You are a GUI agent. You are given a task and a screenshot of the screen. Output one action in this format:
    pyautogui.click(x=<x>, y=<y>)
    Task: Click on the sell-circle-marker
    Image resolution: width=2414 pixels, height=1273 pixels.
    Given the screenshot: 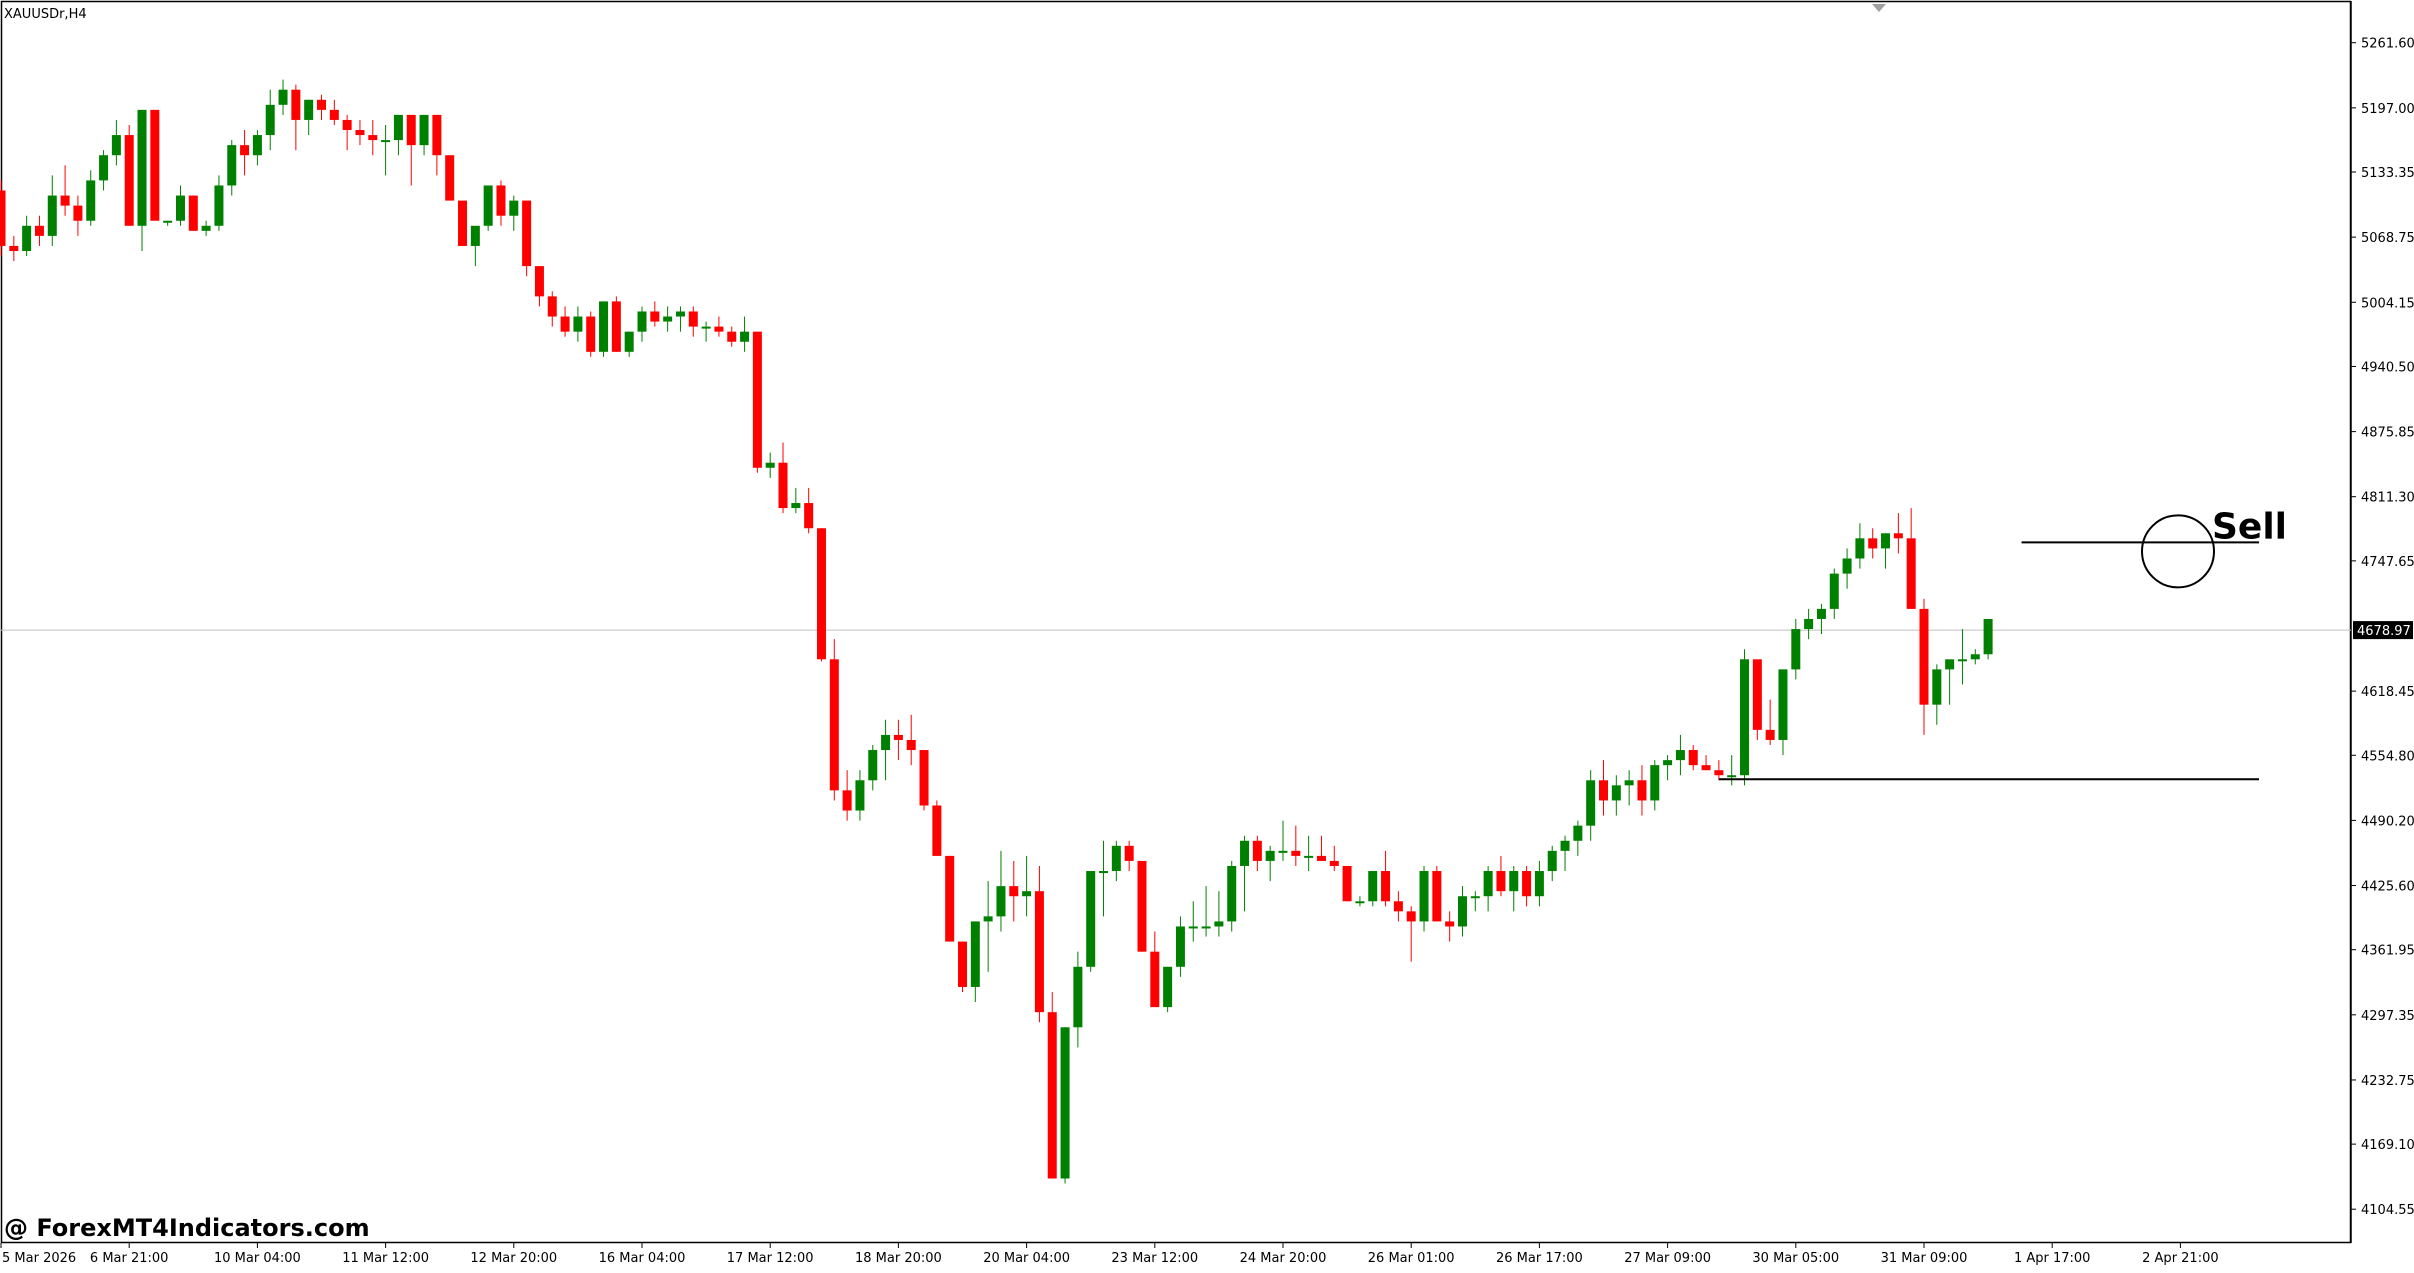 What is the action you would take?
    pyautogui.click(x=2178, y=551)
    